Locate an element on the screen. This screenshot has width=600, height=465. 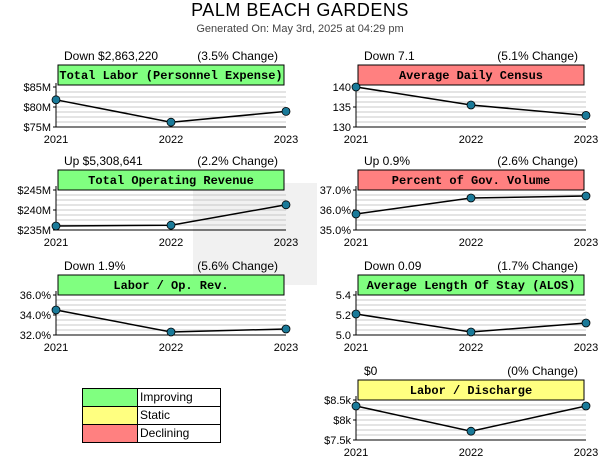
legend-label-static: Static is located at coordinates (155, 415).